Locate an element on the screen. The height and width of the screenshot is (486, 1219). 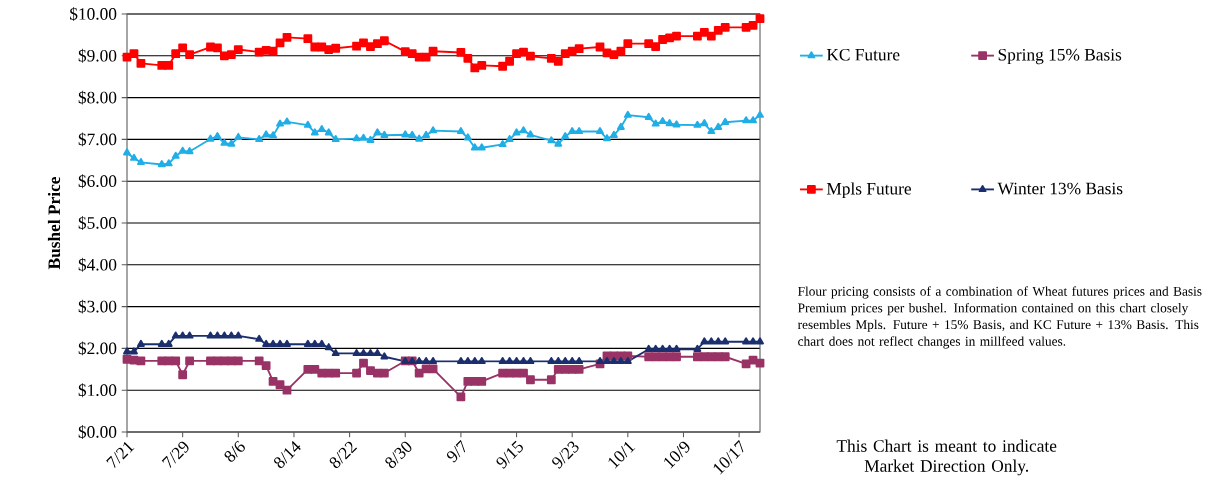
x-tick-label: 9/15 is located at coordinates (509, 454).